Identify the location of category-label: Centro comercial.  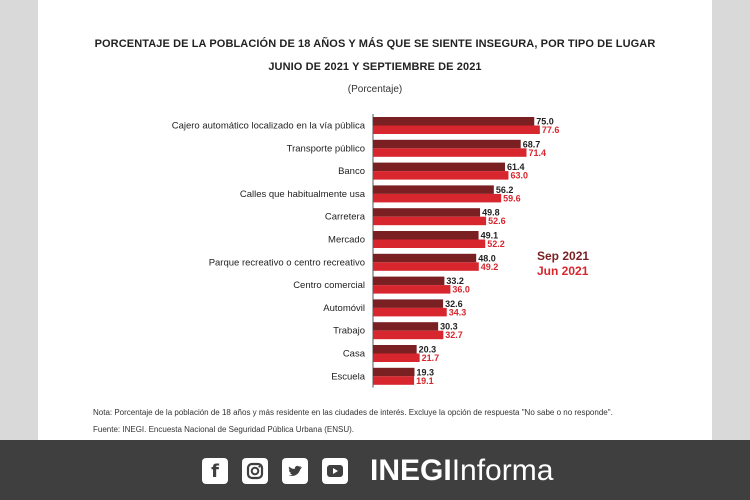
(329, 285).